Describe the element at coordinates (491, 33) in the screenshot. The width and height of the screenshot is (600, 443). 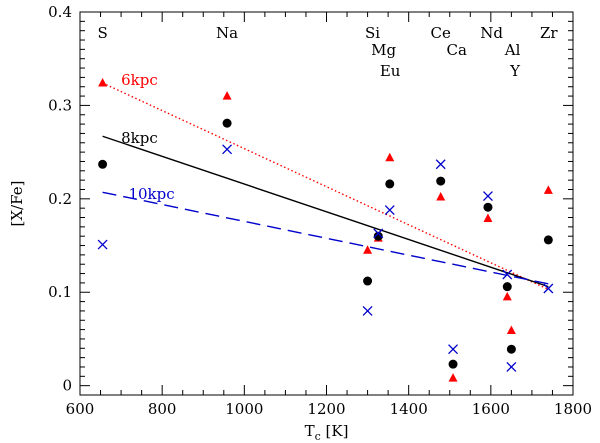
I see `element-label: Nd` at that location.